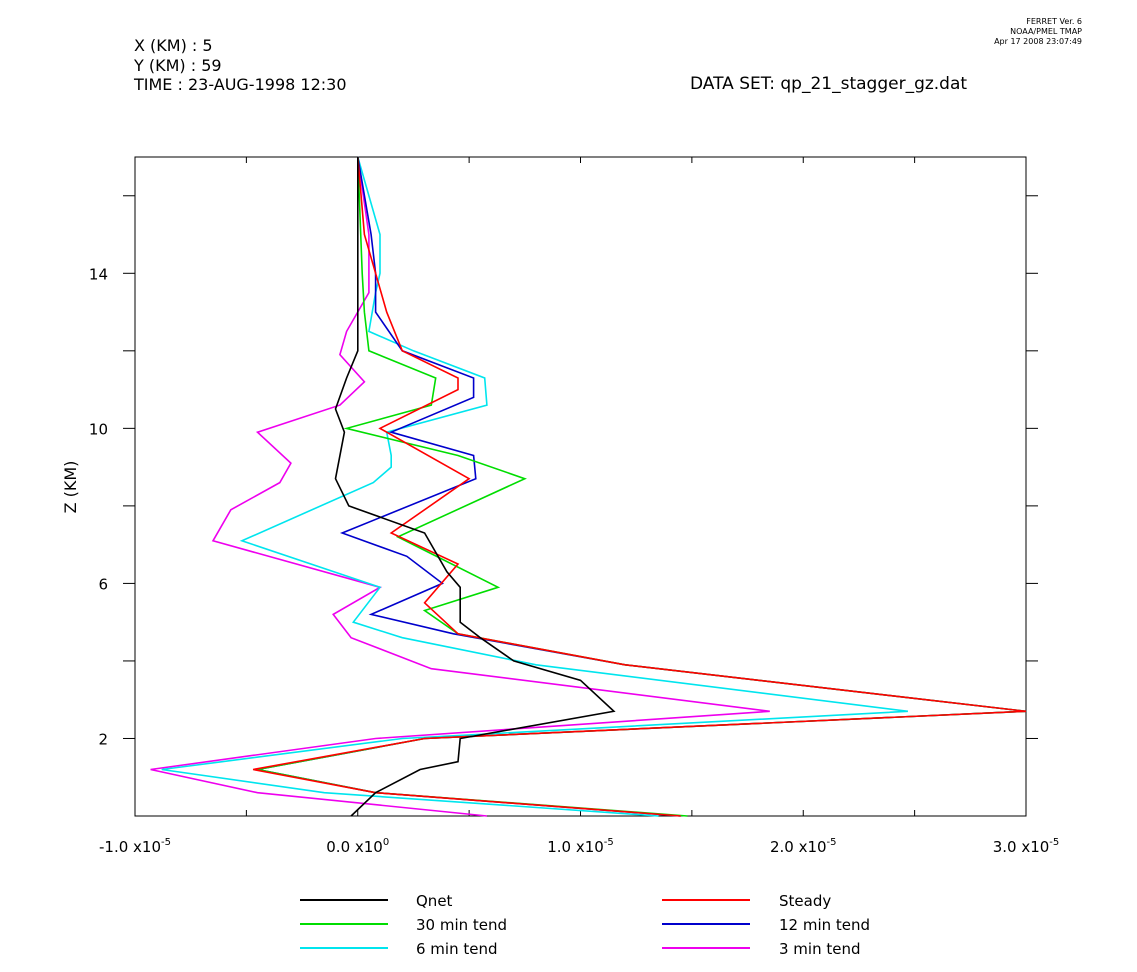 The height and width of the screenshot is (972, 1137). Describe the element at coordinates (457, 949) in the screenshot. I see `legend-label: 6 min tend` at that location.